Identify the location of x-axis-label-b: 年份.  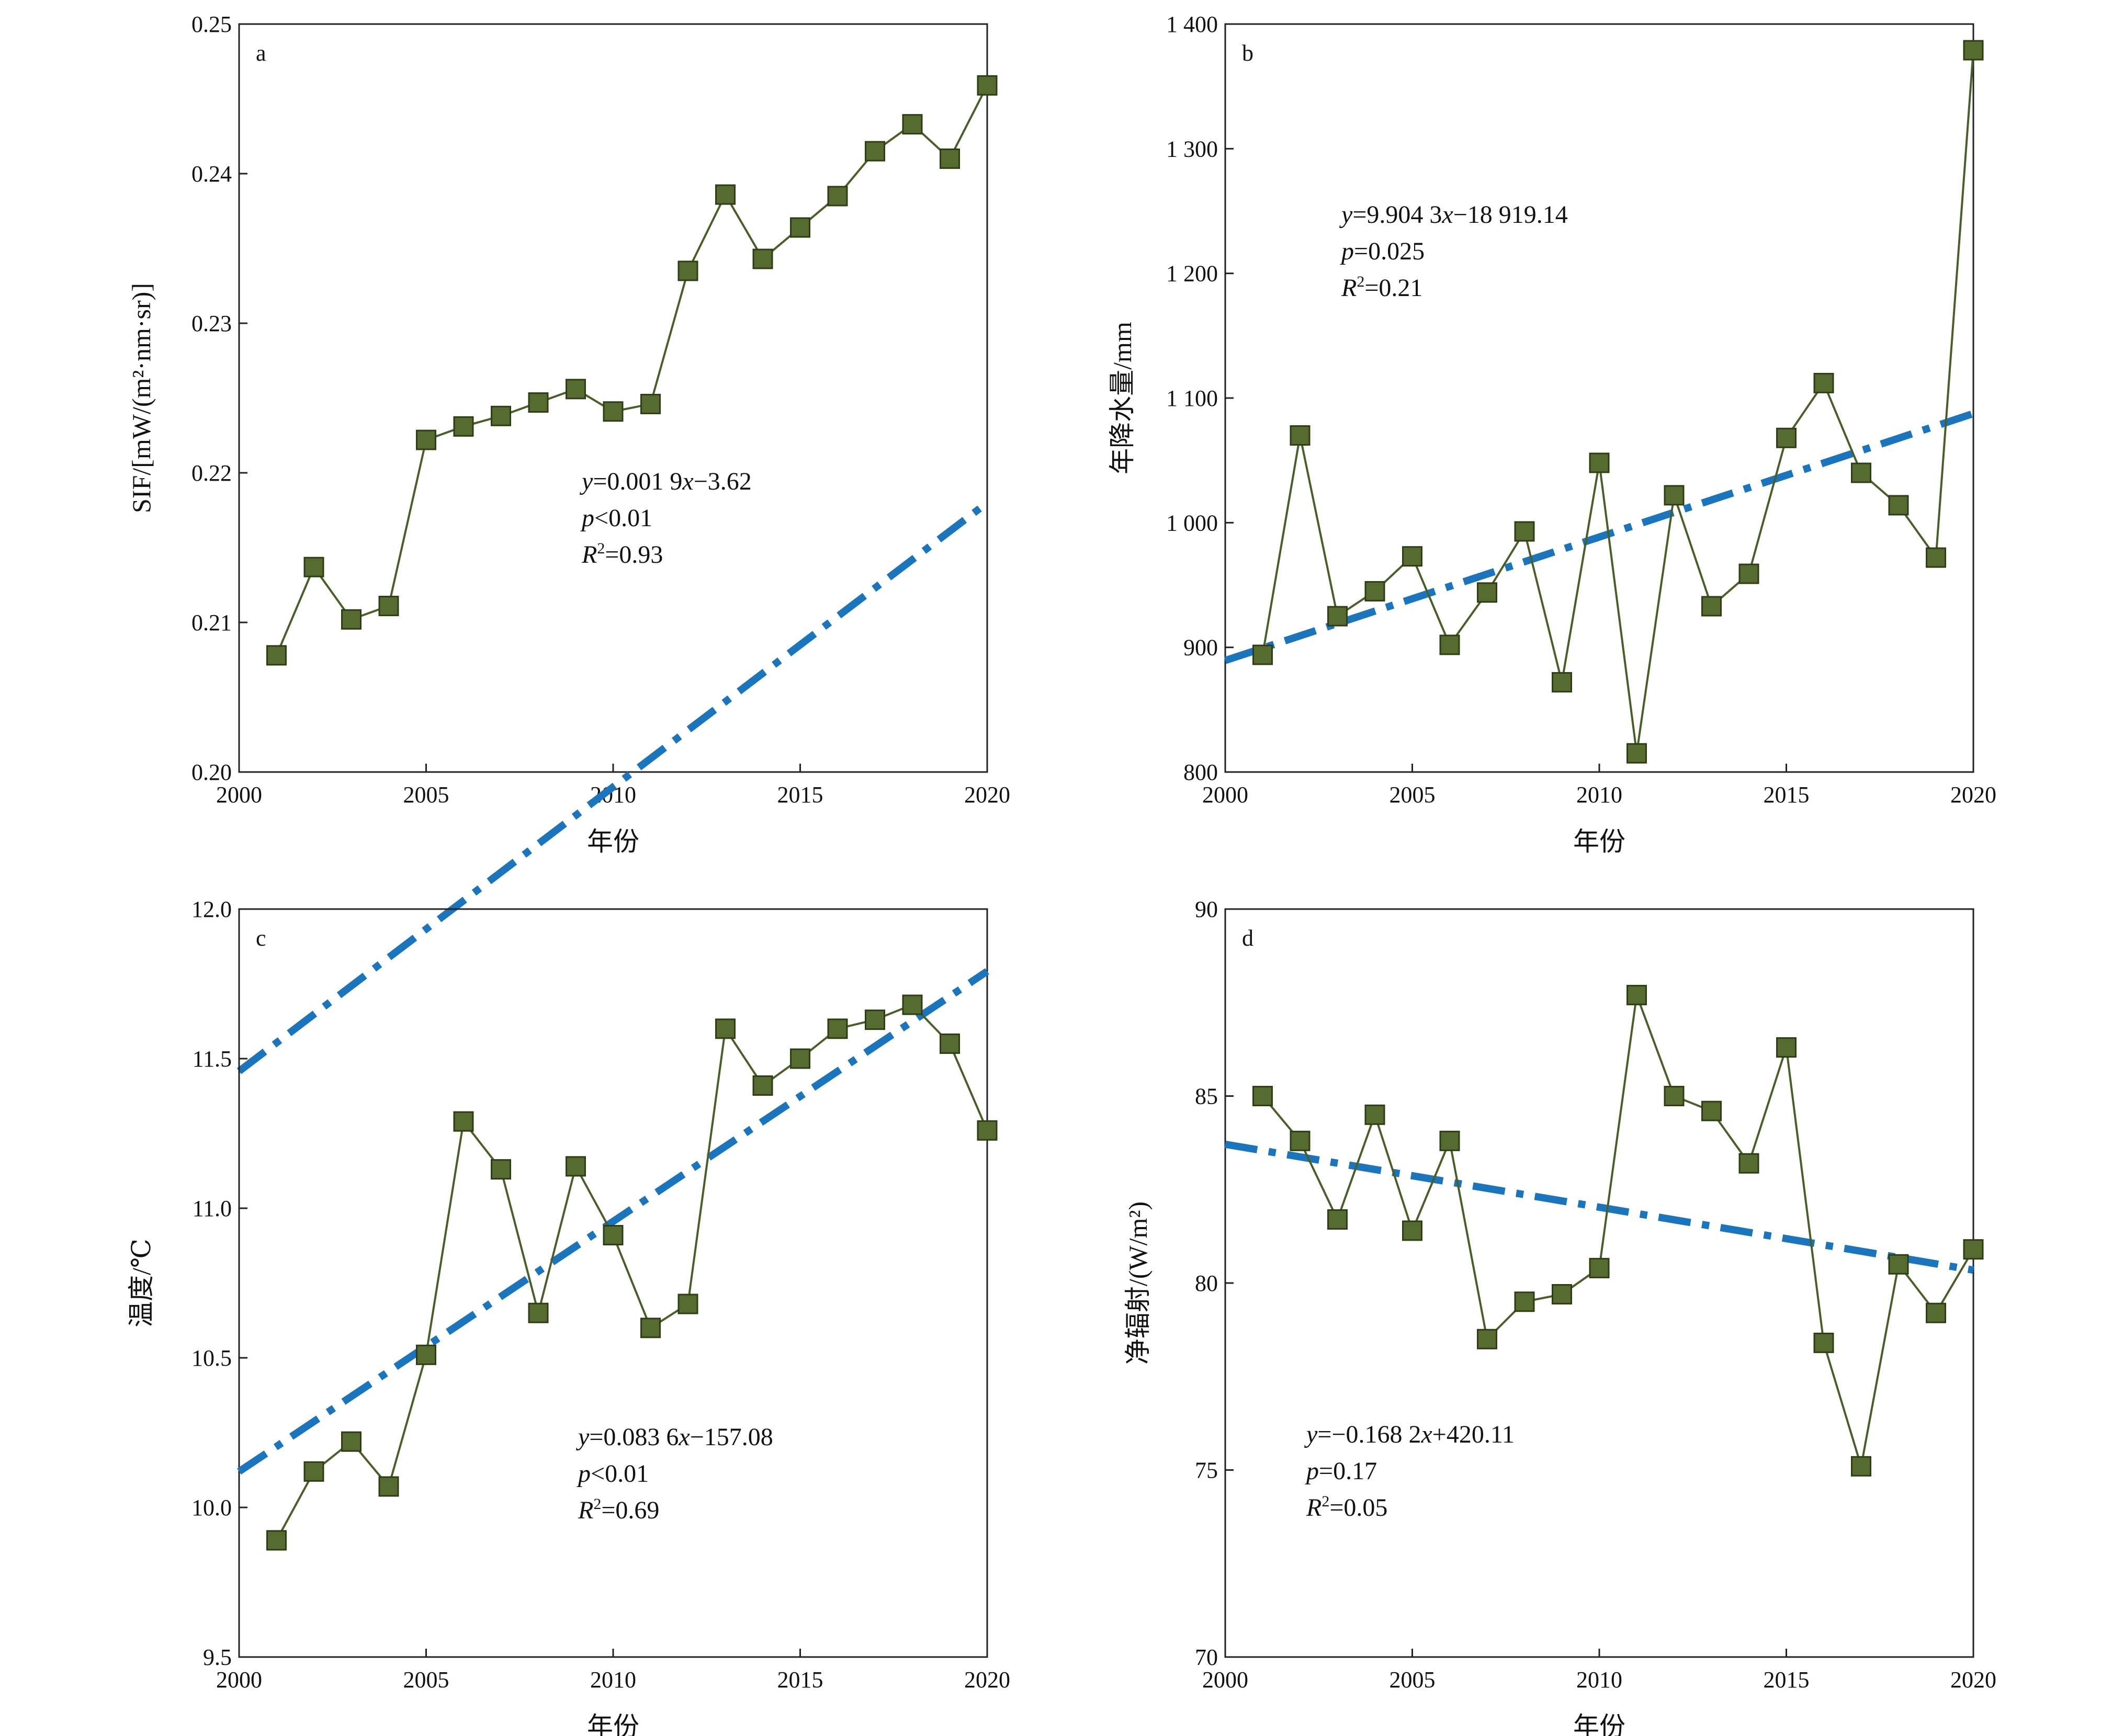
(1599, 841).